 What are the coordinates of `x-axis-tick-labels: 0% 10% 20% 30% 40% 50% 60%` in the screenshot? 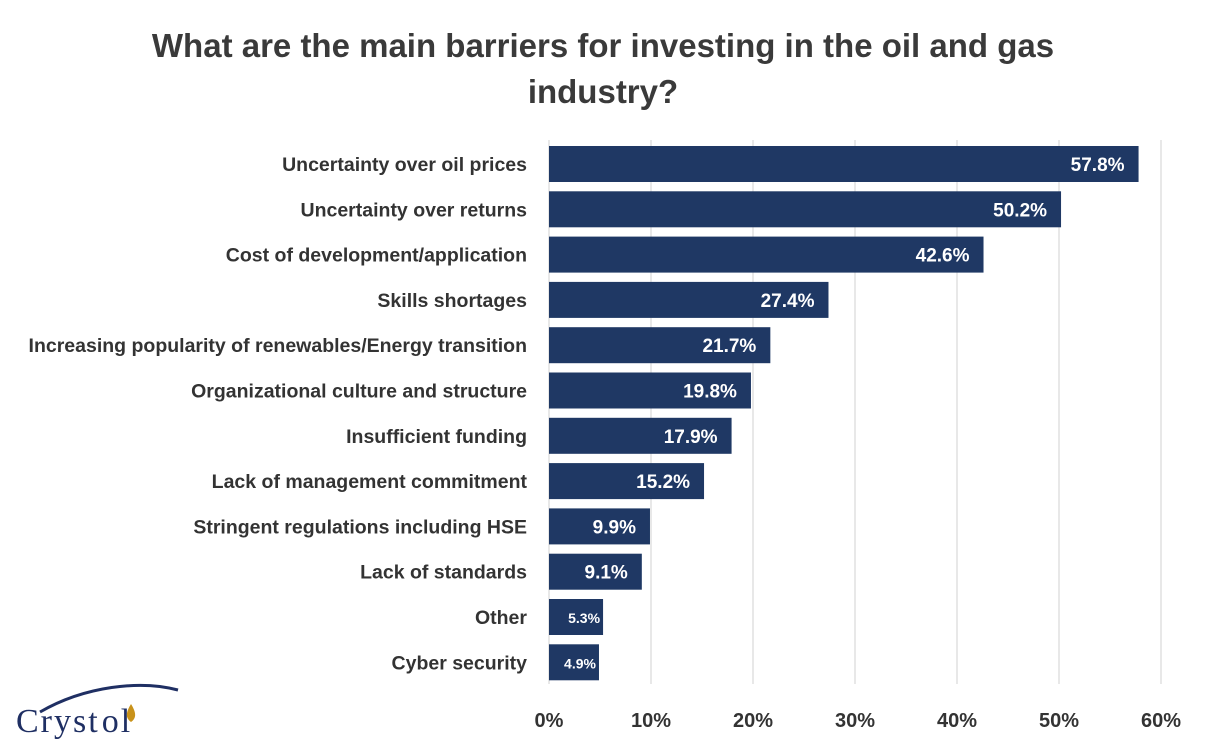 It's located at (858, 721).